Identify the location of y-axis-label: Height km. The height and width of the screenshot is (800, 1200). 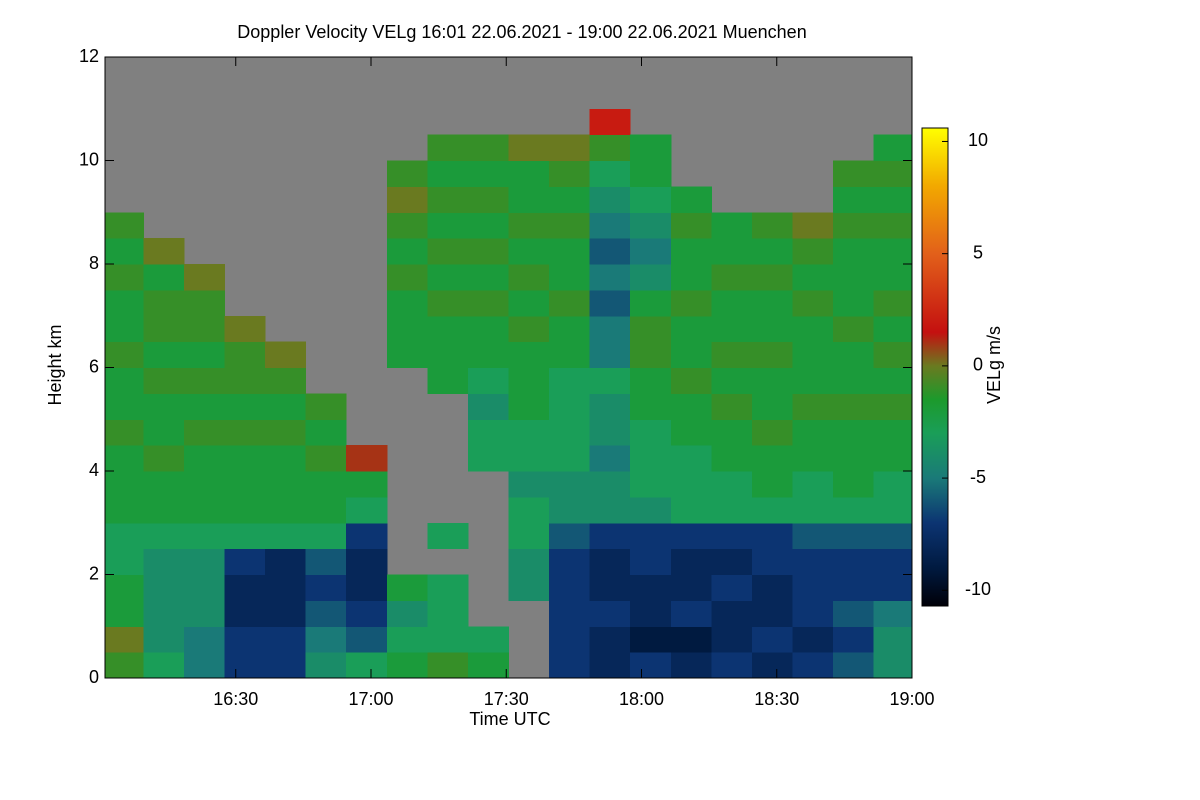
(55, 364).